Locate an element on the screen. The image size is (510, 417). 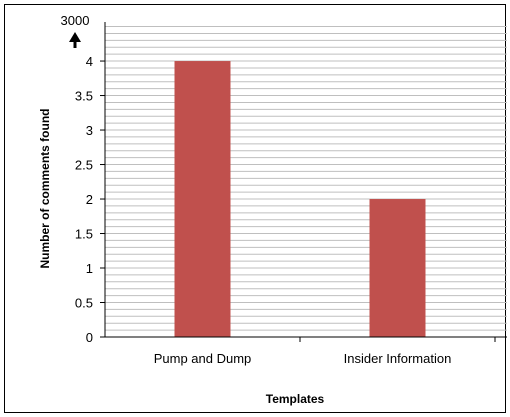
y-axis-title: Number of comments found is located at coordinates (45, 188).